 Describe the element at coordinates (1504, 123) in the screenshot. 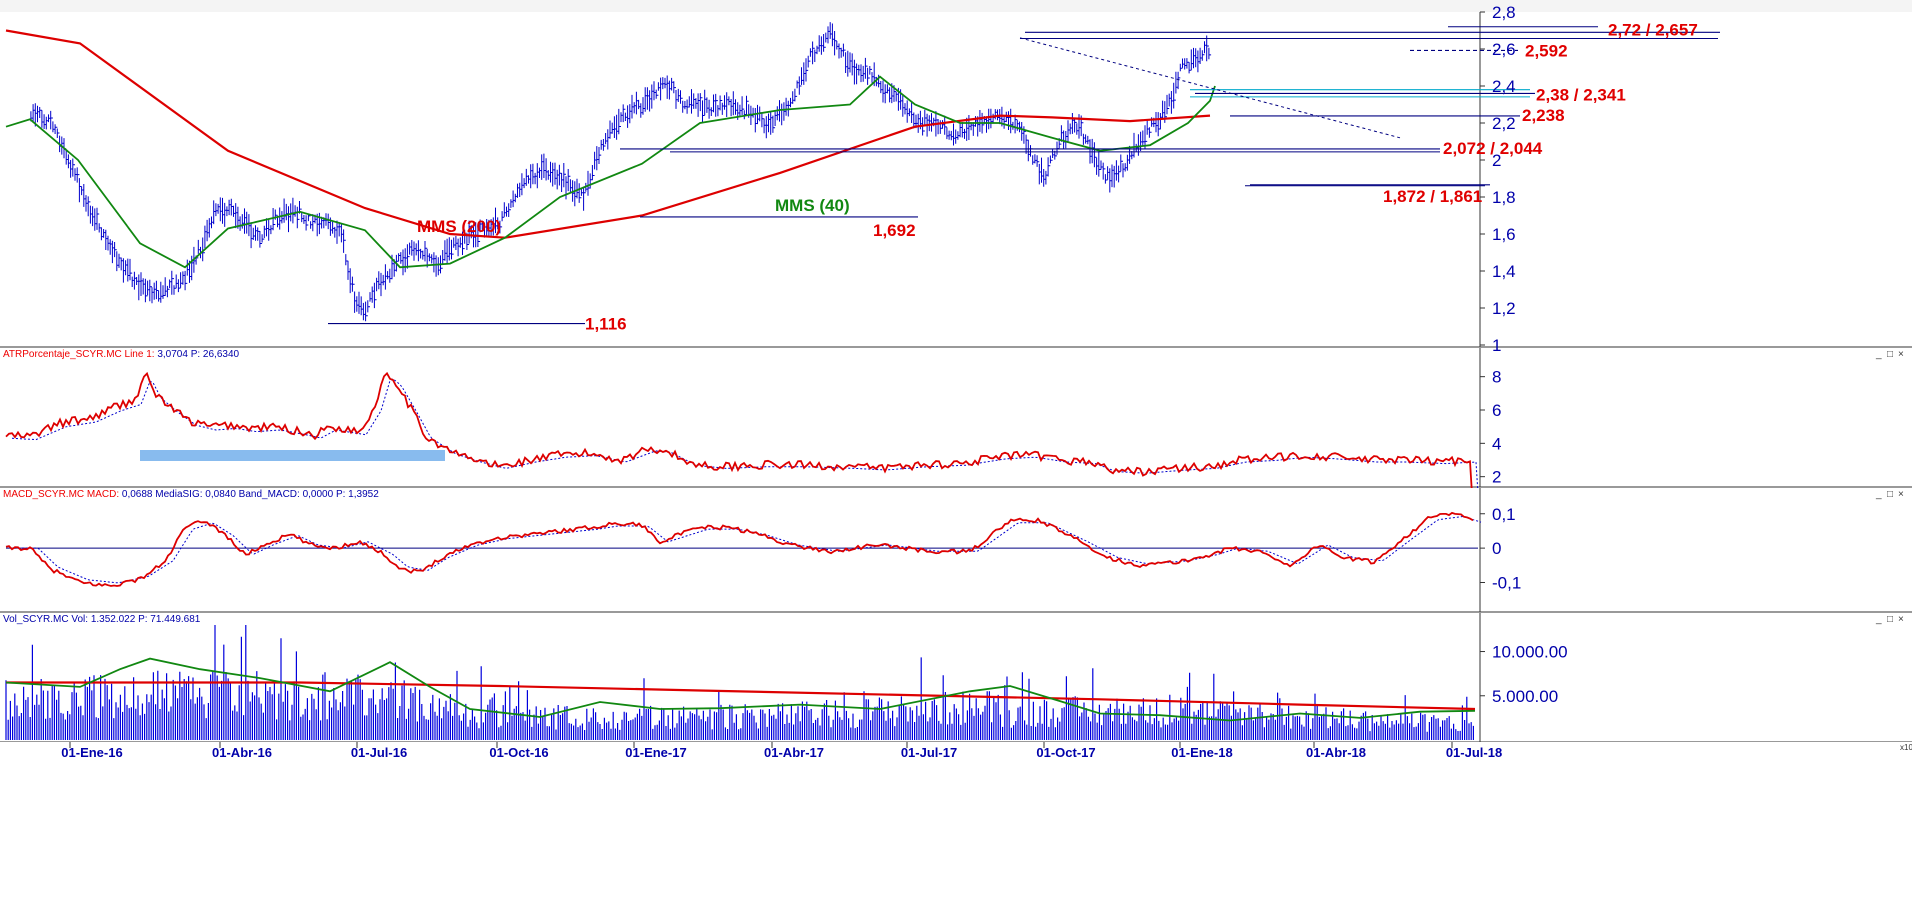

I see `price-y-label: 2,2` at that location.